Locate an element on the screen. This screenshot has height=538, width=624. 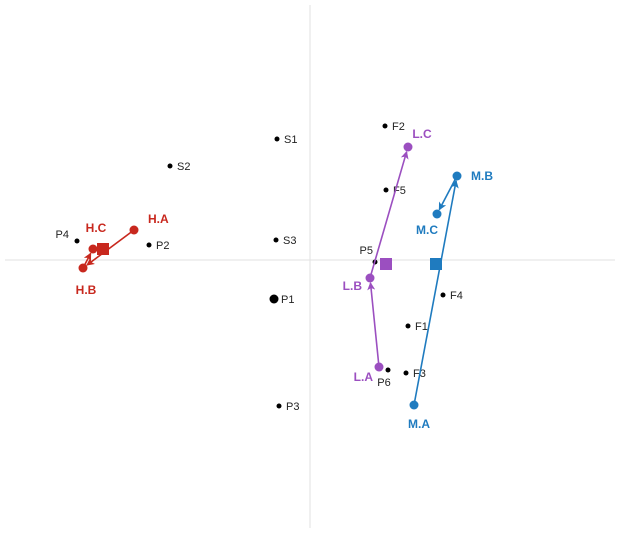
point-label: F2 is located at coordinates (398, 127).